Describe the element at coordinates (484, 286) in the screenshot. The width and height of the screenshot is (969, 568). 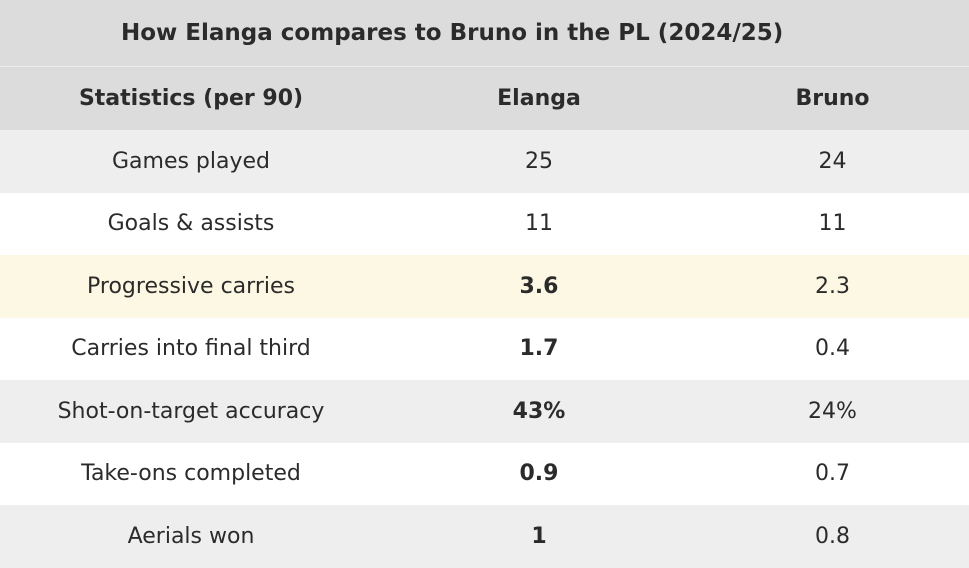
I see `table-row: Progressive carries 3.6 2.3` at that location.